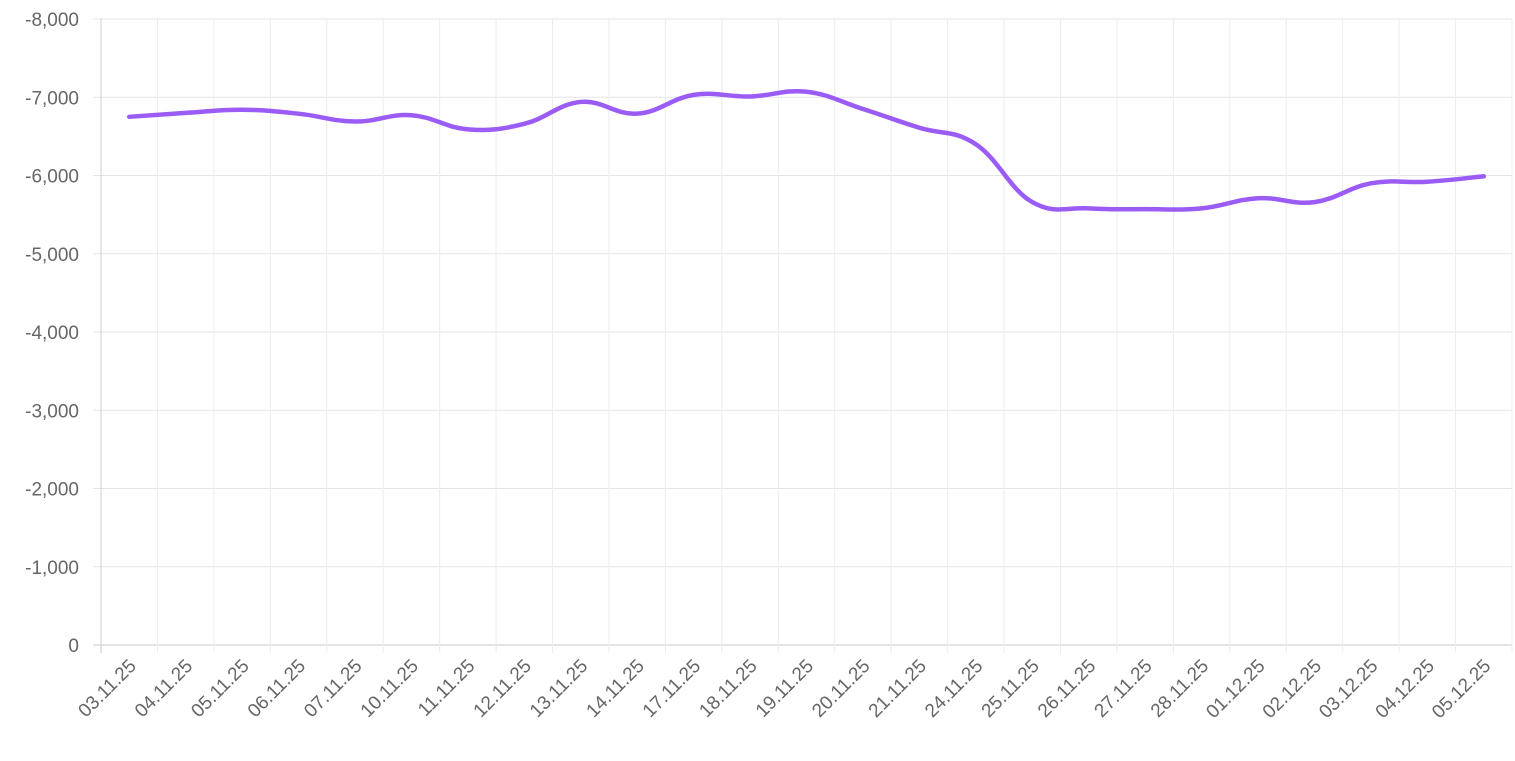 This screenshot has width=1515, height=761. What do you see at coordinates (52, 568) in the screenshot?
I see `y-tick-label: -1,000` at bounding box center [52, 568].